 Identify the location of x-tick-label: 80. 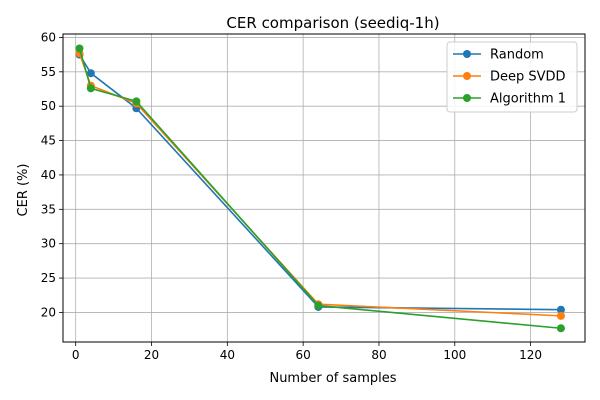
(378, 355).